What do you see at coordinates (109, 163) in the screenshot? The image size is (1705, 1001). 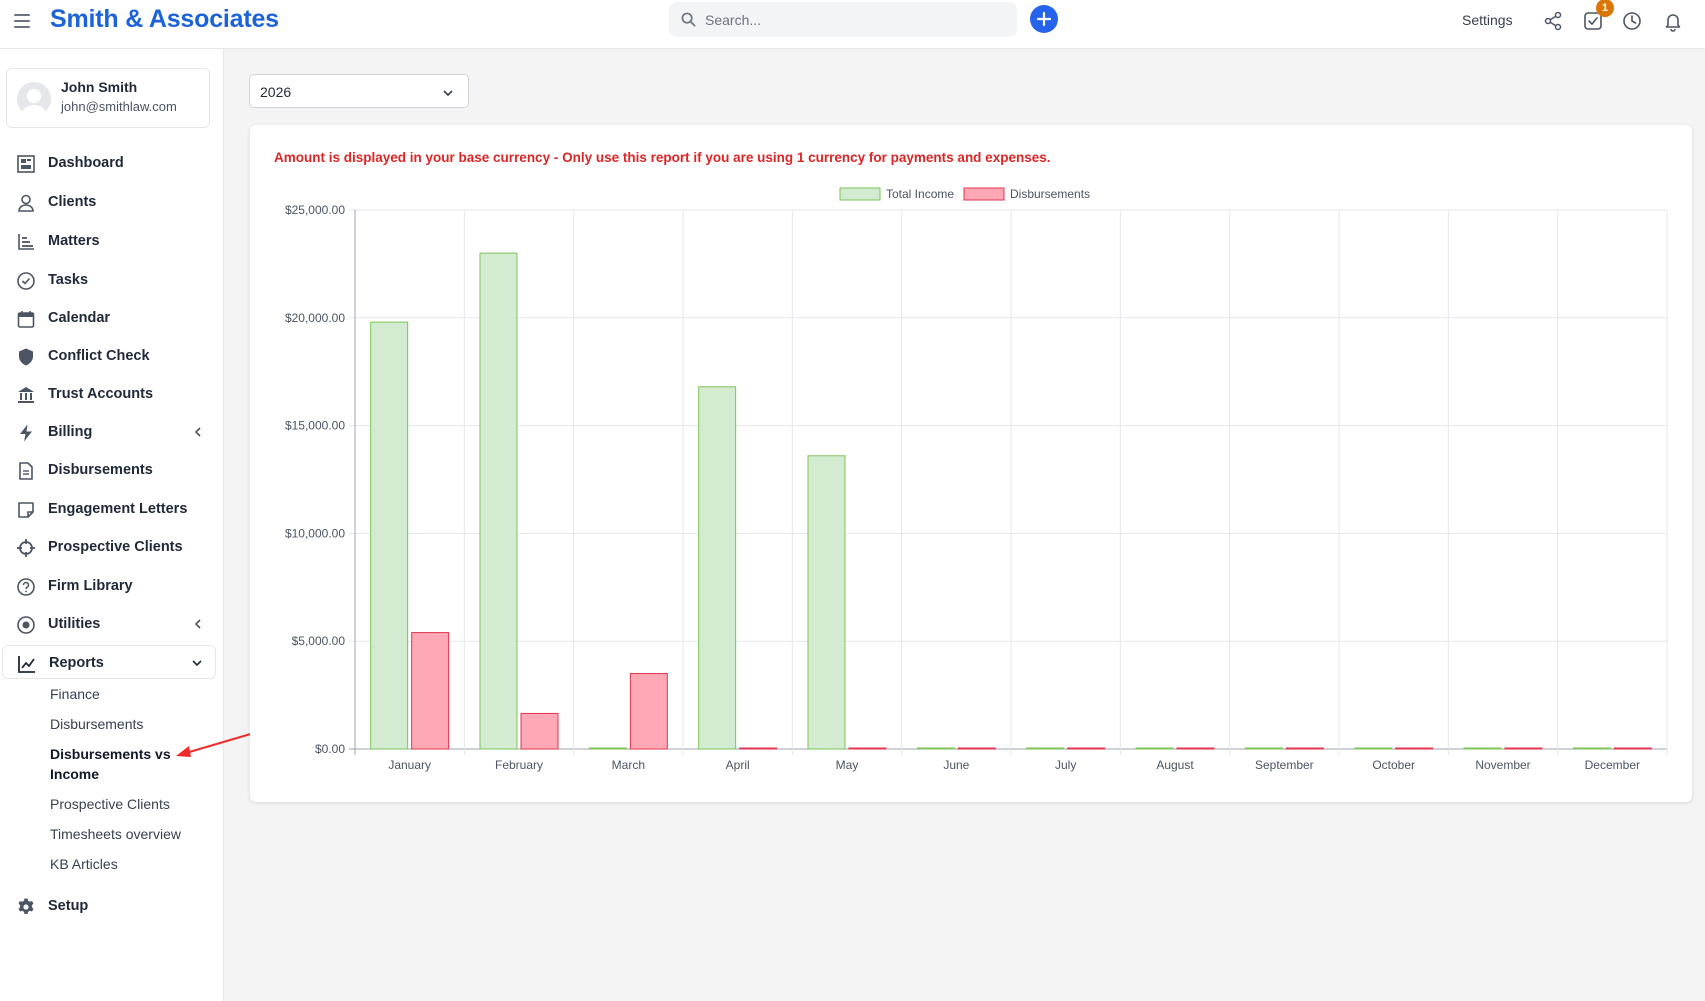 I see `sidebar-item-dashboard: Dashboard` at bounding box center [109, 163].